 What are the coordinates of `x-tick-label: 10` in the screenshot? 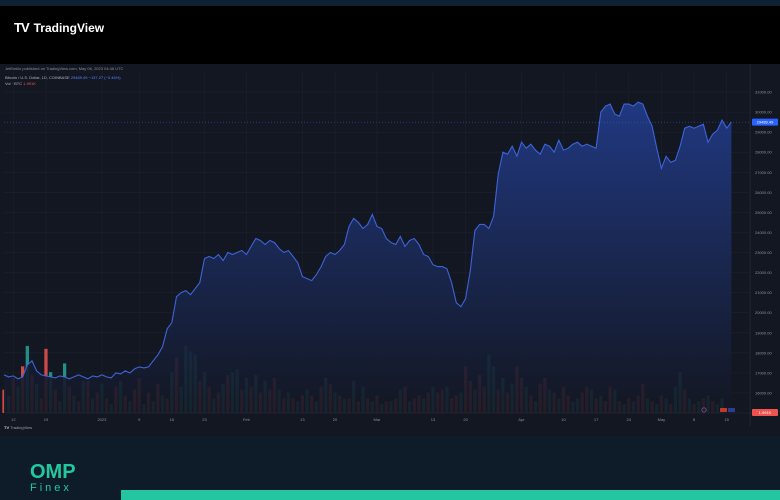 It's located at (563, 419).